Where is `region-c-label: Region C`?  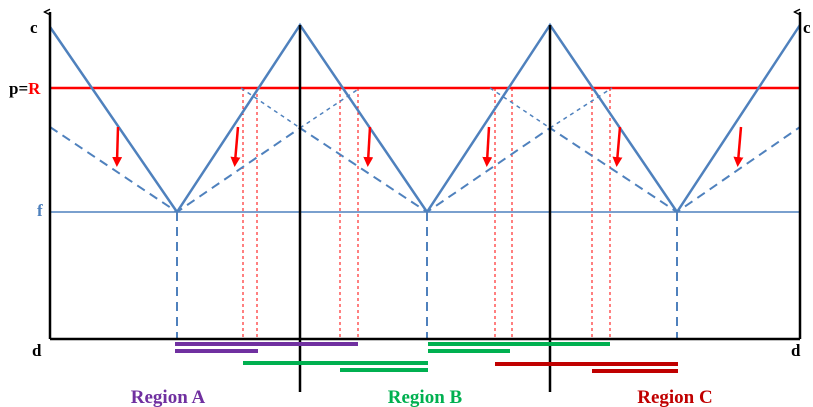
region-c-label: Region C is located at coordinates (674, 397).